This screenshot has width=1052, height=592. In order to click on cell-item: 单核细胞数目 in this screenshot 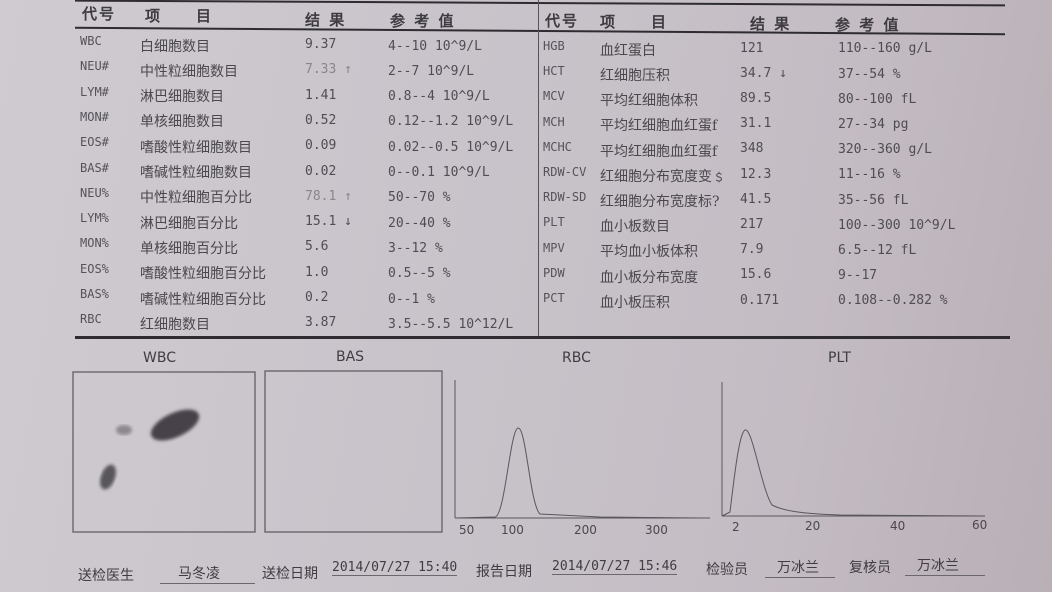, I will do `click(182, 122)`.